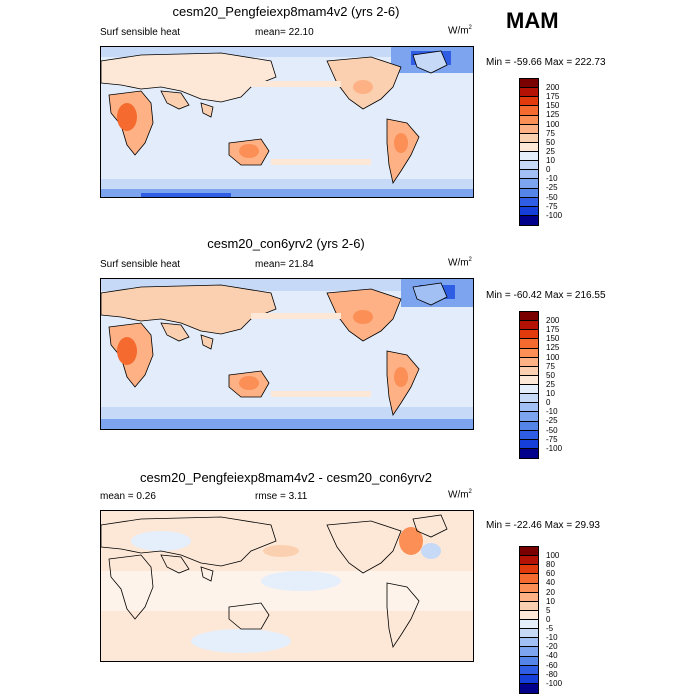 Image resolution: width=700 pixels, height=700 pixels. I want to click on panel1-variable-label: Surf sensible heat, so click(140, 32).